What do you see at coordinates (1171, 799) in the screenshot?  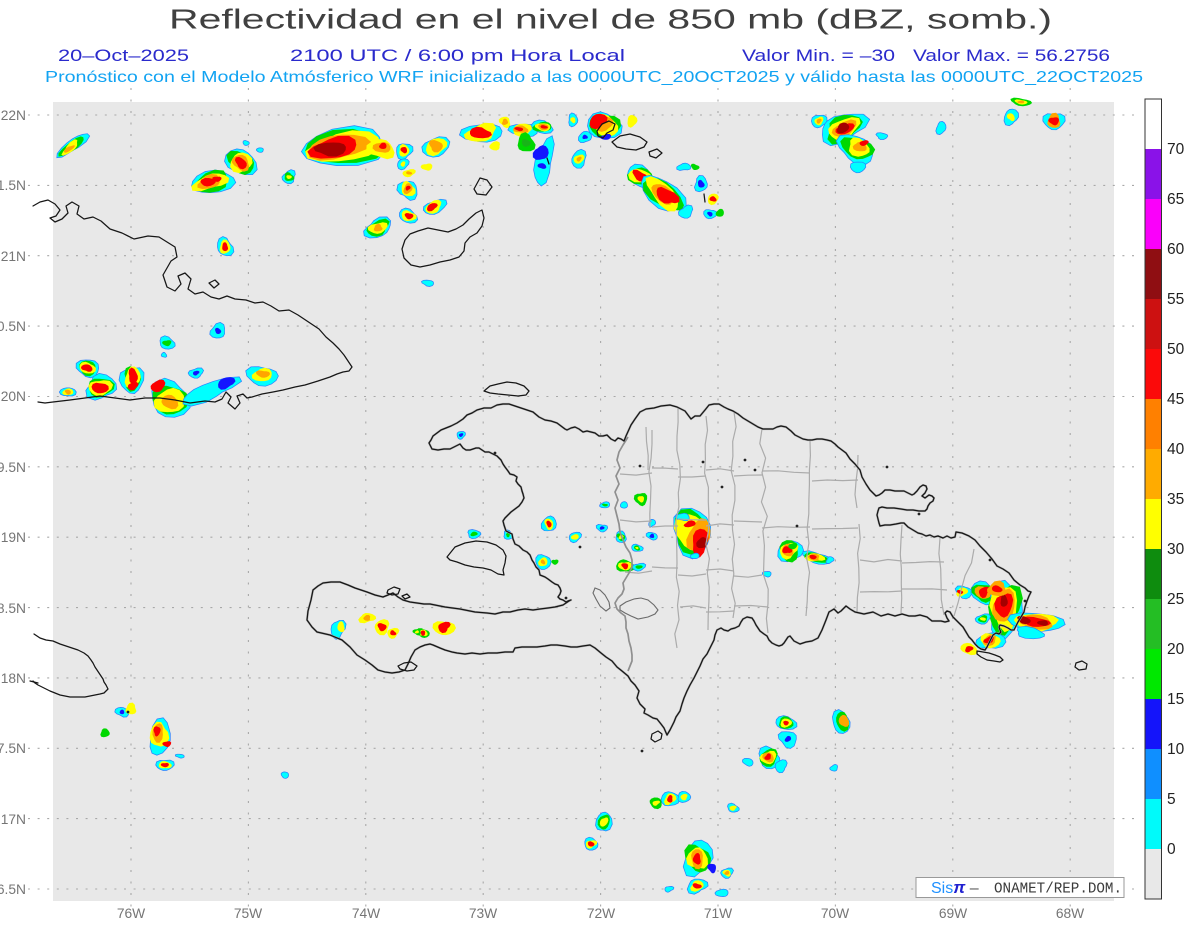 I see `svg-text: 5` at bounding box center [1171, 799].